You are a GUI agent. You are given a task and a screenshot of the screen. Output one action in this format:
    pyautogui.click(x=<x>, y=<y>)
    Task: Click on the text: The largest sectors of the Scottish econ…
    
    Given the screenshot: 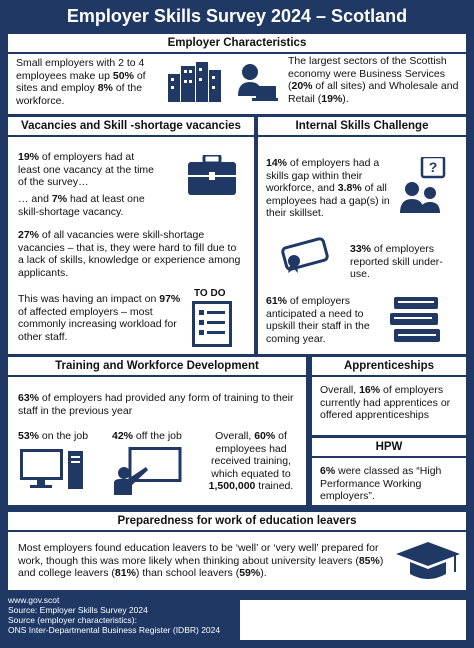 What is the action you would take?
    pyautogui.click(x=367, y=73)
    